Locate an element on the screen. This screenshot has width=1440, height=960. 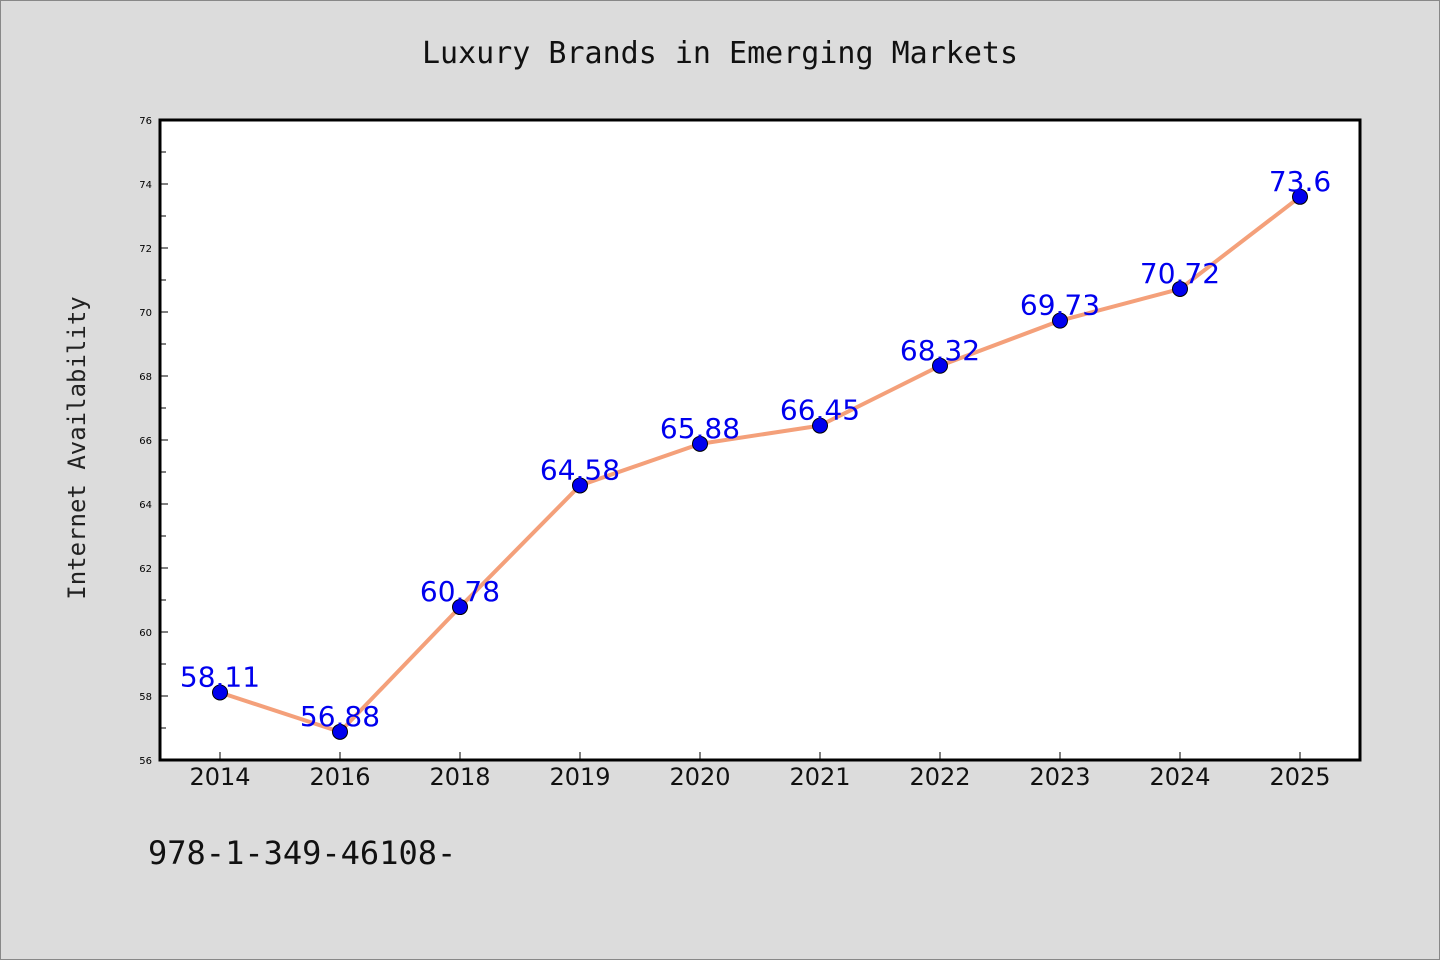
y-tick-label: 76 is located at coordinates (145, 121).